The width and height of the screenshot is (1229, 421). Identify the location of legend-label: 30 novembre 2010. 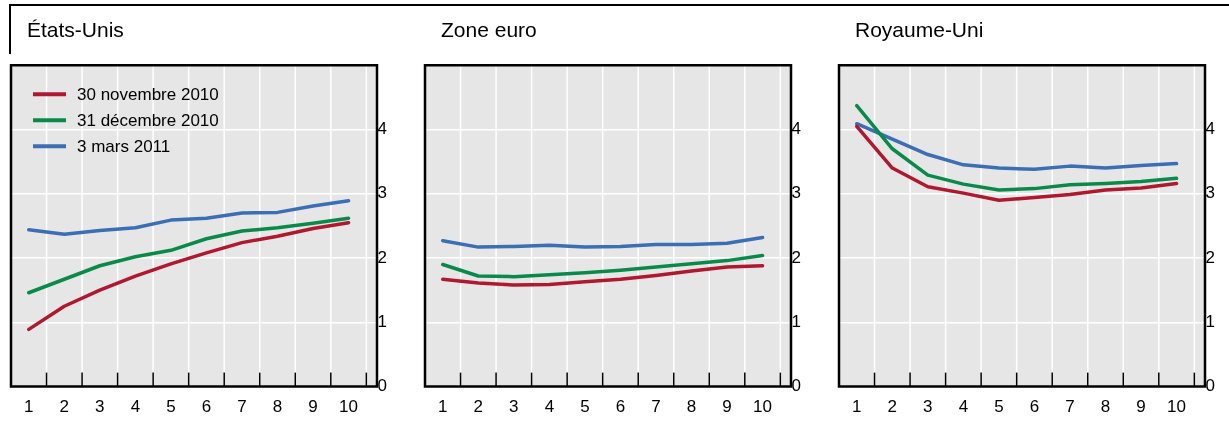
(148, 94).